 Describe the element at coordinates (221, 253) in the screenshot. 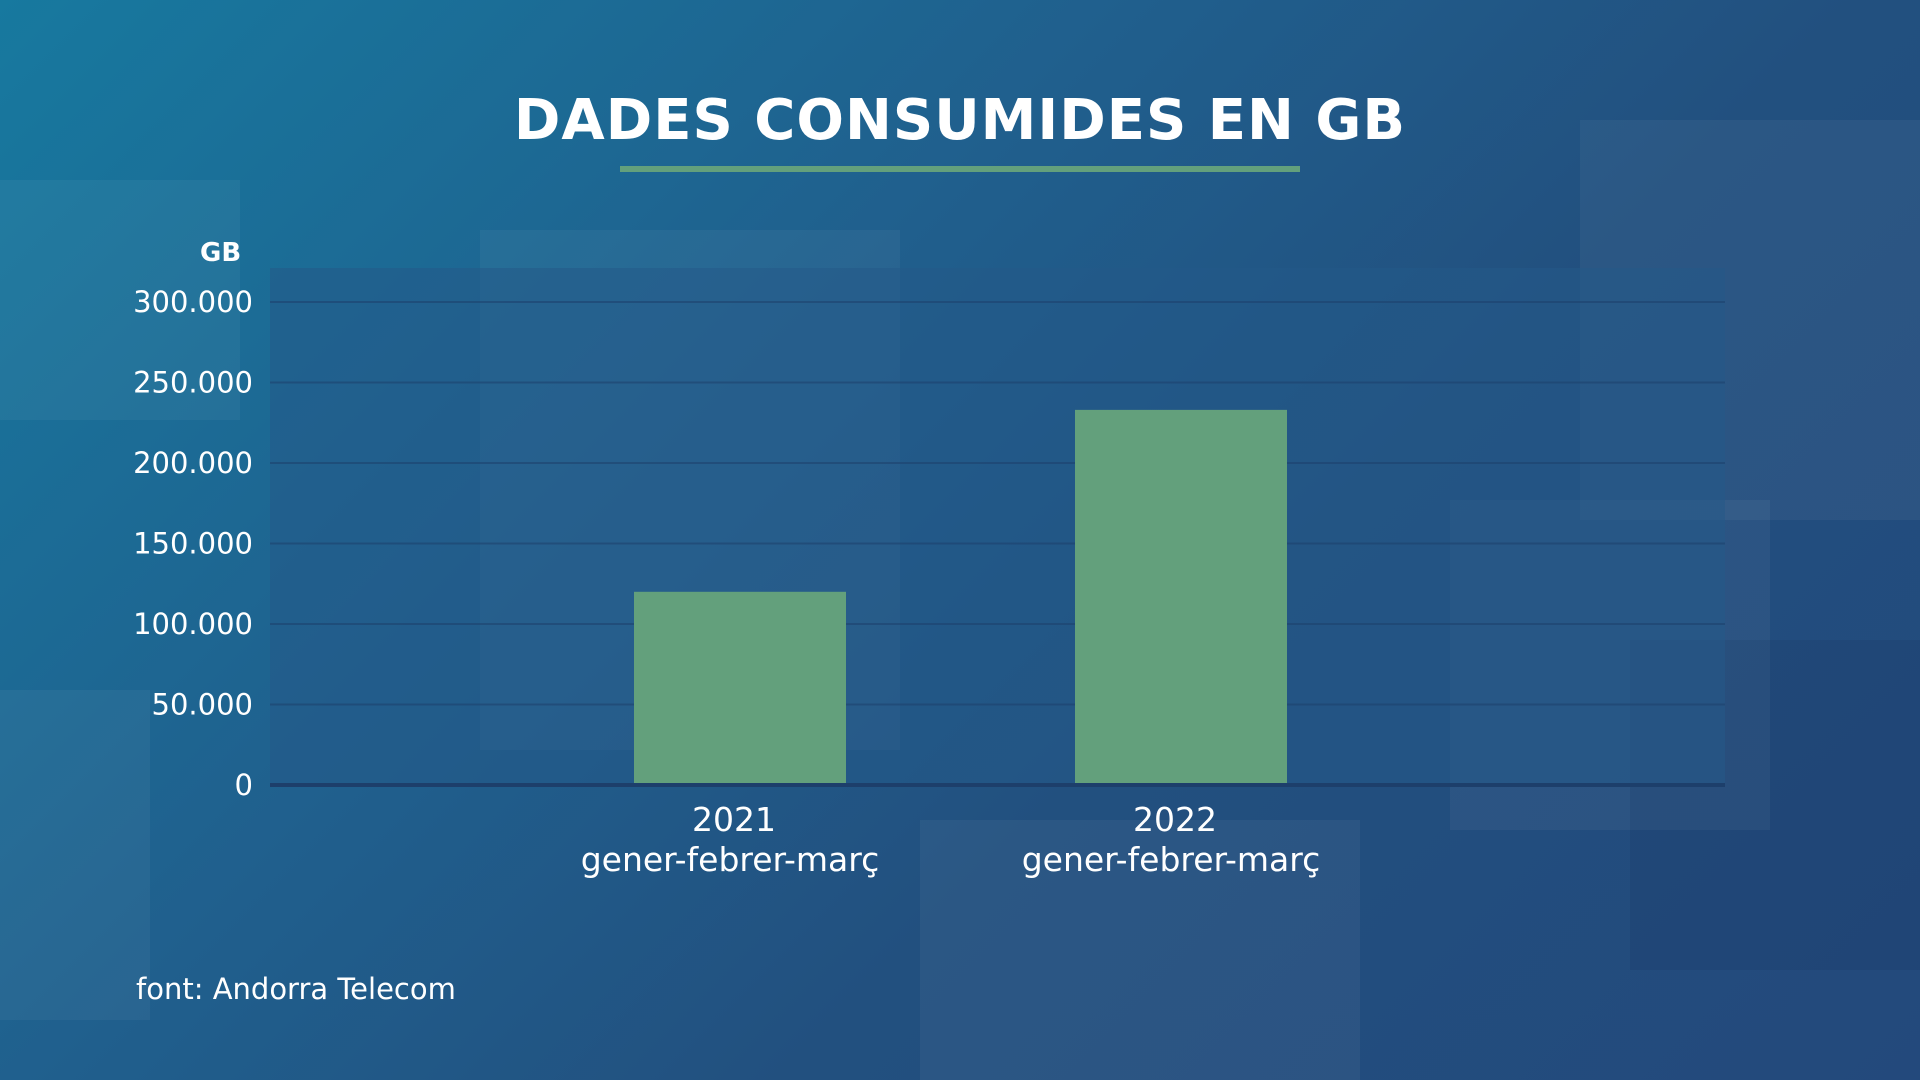

I see `y-axis-unit-label: GB` at that location.